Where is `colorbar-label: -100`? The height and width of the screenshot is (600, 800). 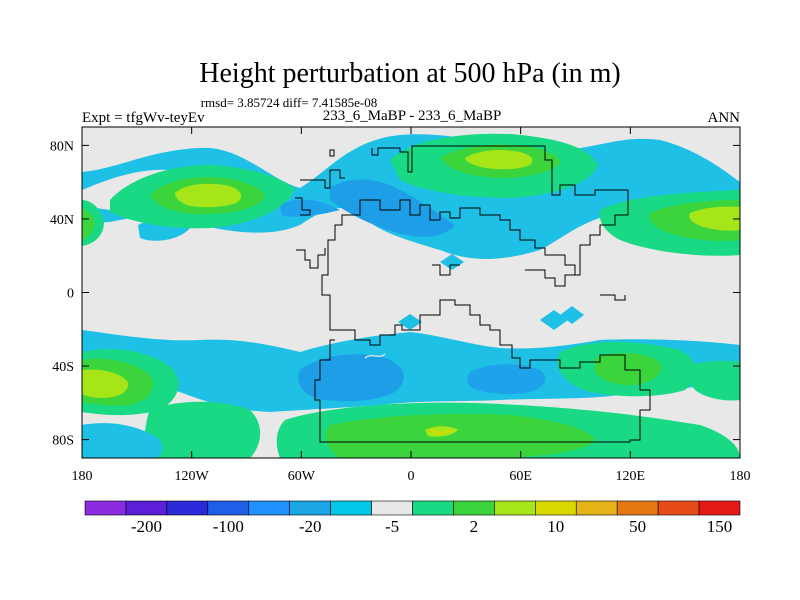
colorbar-label: -100 is located at coordinates (228, 526).